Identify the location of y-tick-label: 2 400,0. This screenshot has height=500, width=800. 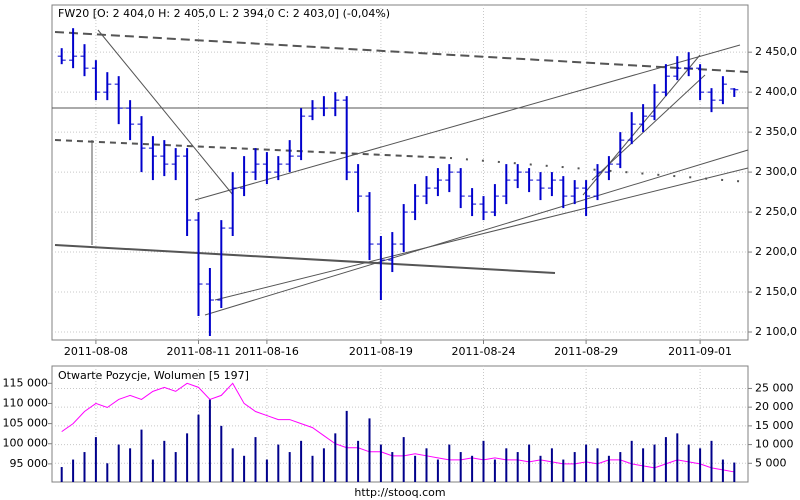
(776, 91).